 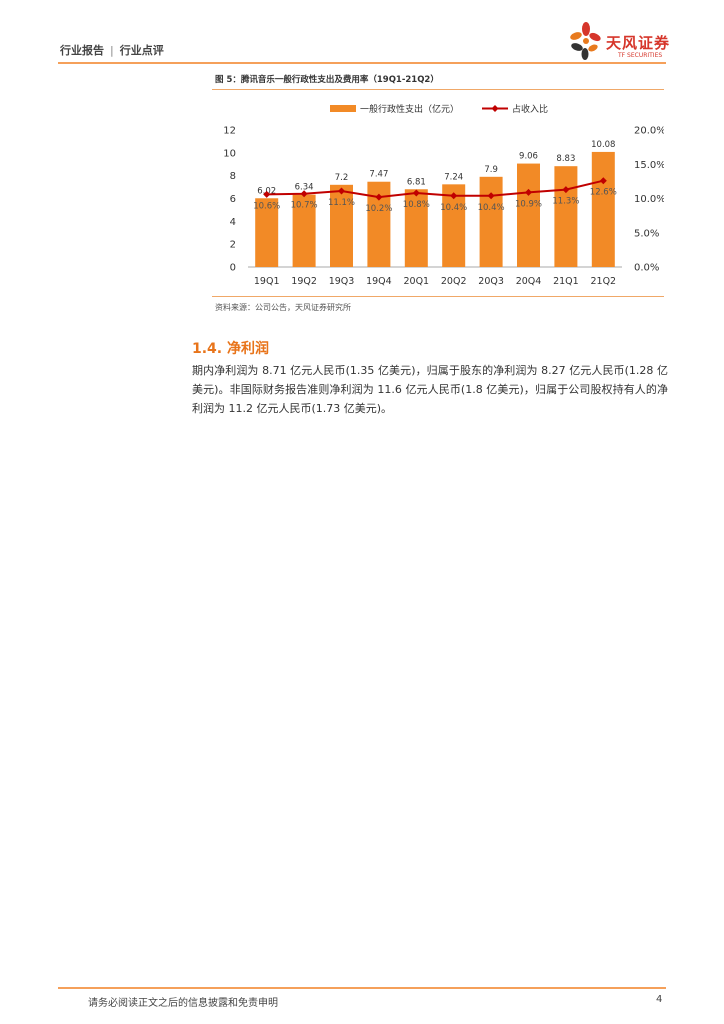 What do you see at coordinates (438, 89) in the screenshot?
I see `figure-top-rule` at bounding box center [438, 89].